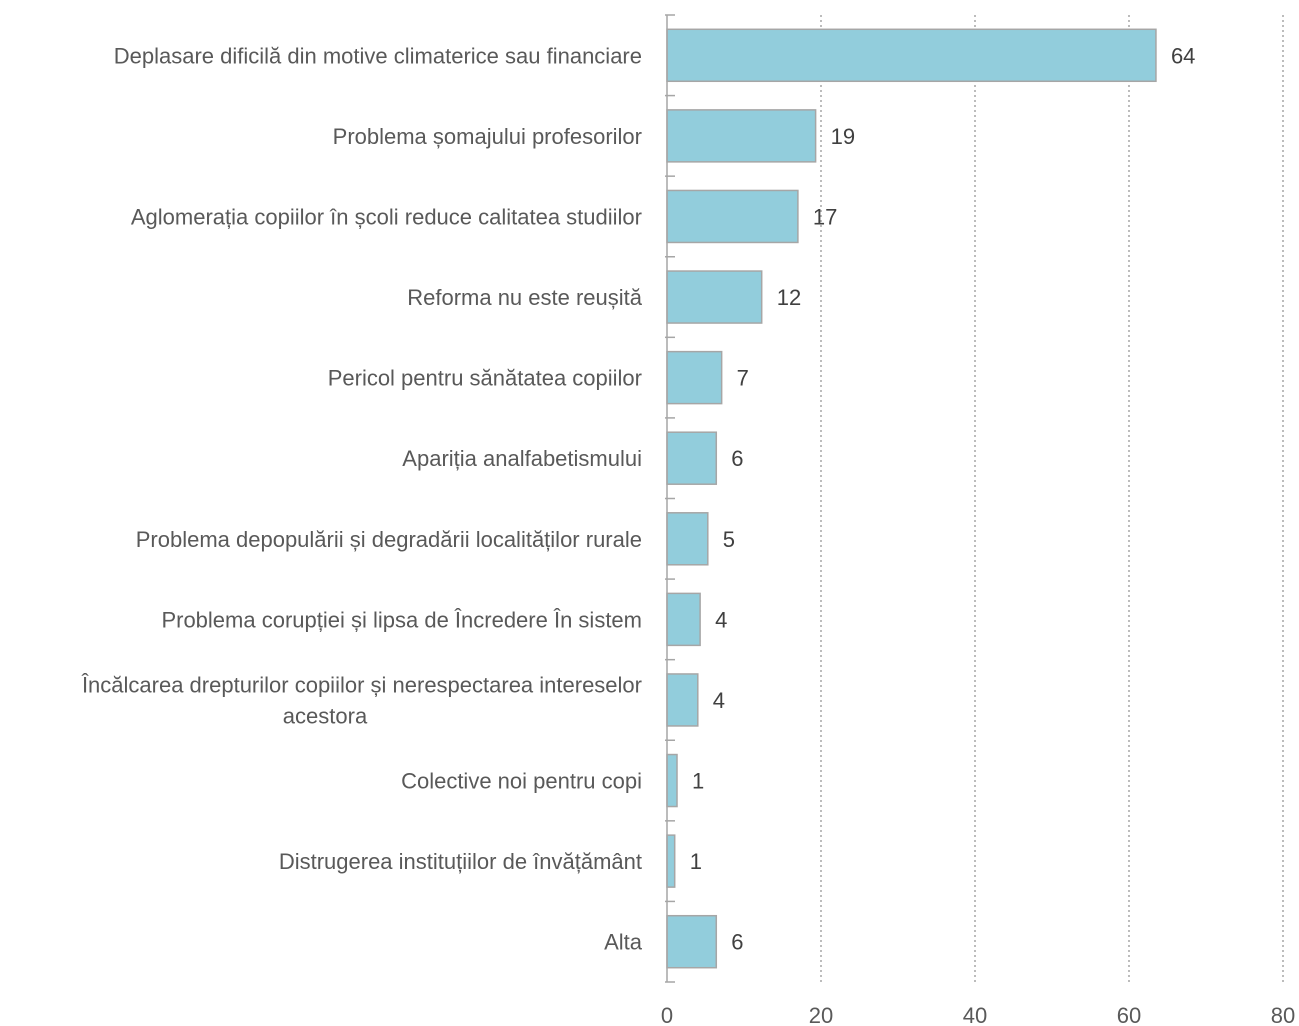 The width and height of the screenshot is (1299, 1026). What do you see at coordinates (670, 498) in the screenshot?
I see `axes` at bounding box center [670, 498].